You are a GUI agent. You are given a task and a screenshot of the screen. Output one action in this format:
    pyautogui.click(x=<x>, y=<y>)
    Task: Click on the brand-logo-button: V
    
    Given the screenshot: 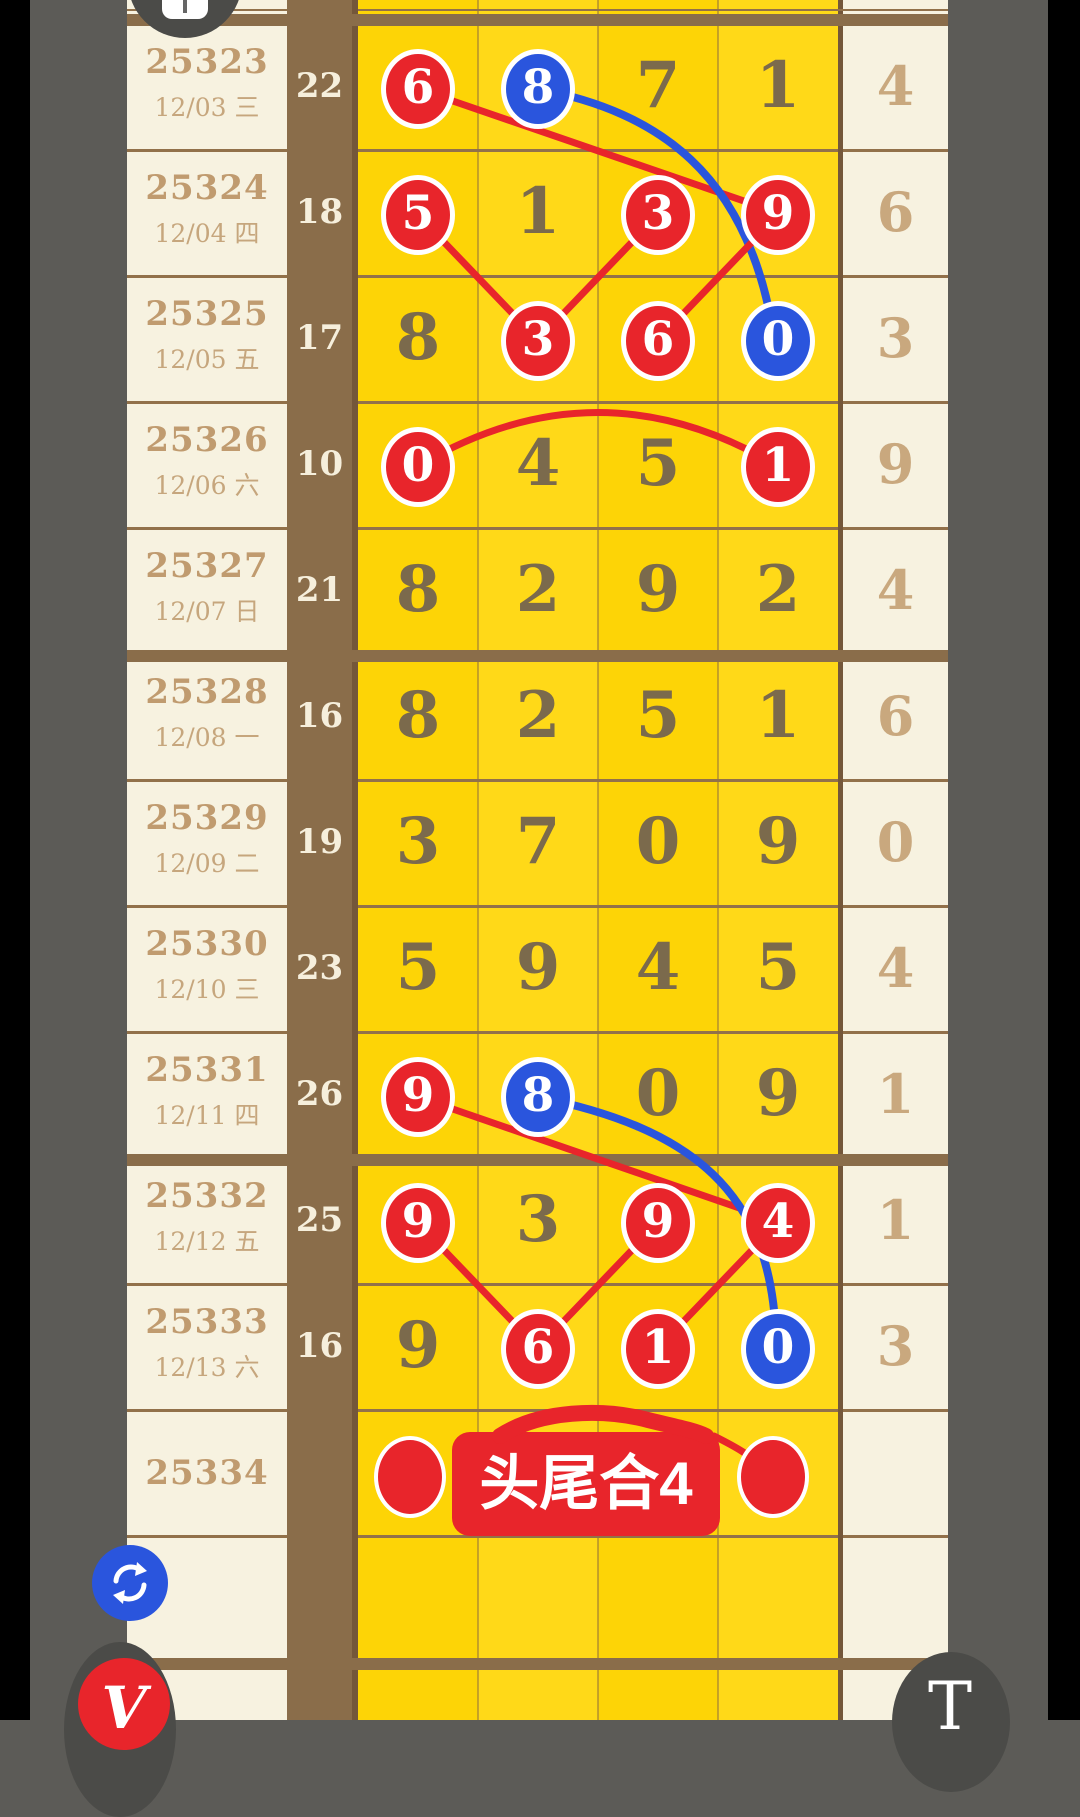 What is the action you would take?
    pyautogui.click(x=124, y=1704)
    